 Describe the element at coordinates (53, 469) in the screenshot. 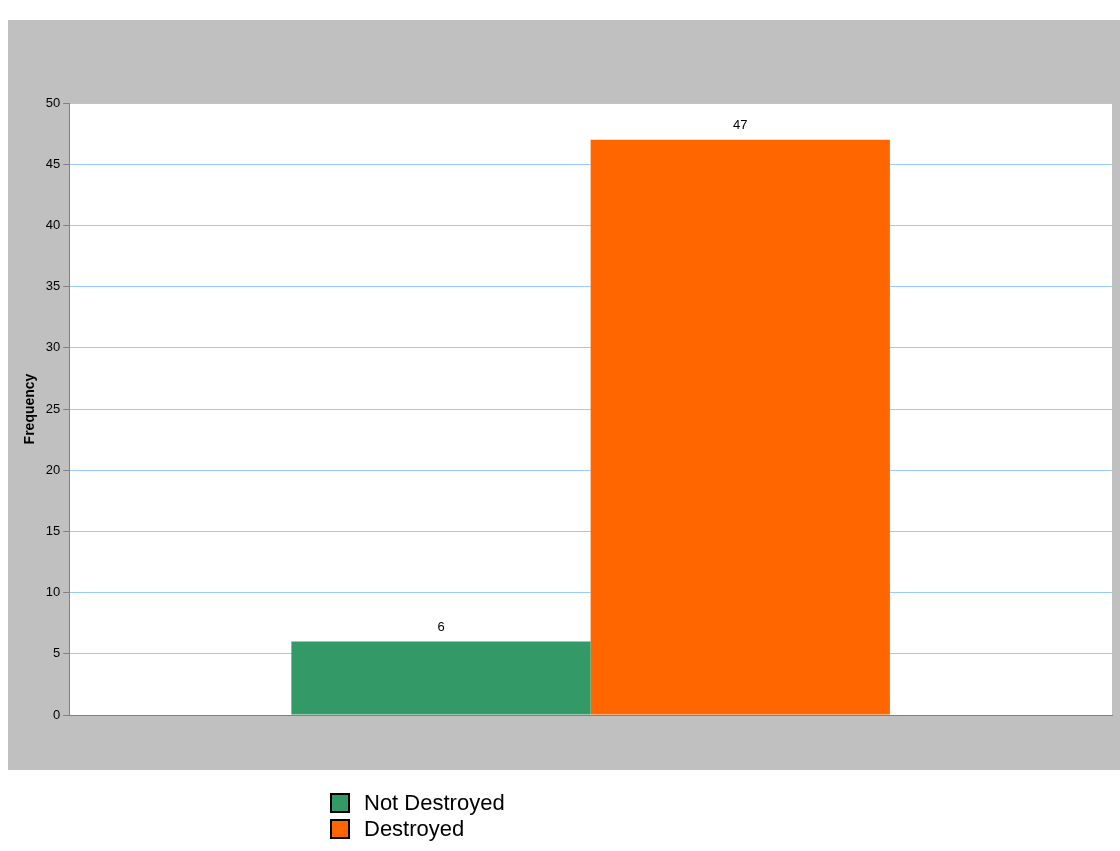

I see `y-tick-label: 20` at that location.